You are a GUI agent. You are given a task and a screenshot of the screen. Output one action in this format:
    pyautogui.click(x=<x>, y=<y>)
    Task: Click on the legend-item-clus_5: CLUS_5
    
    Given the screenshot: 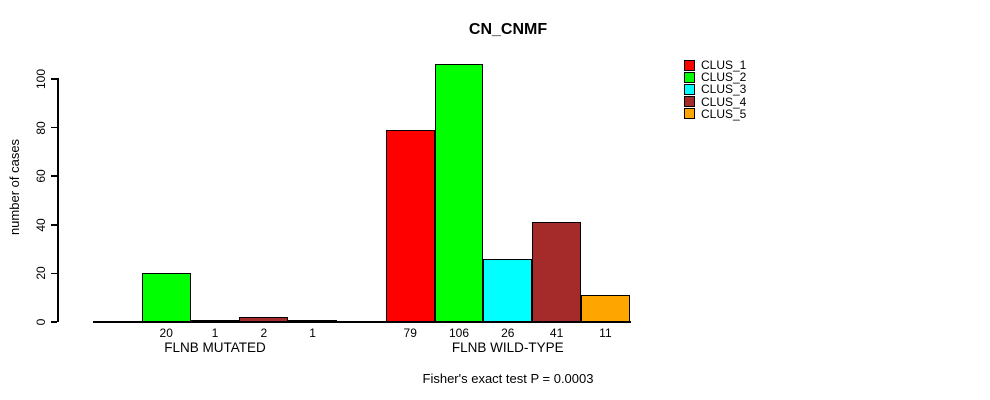 What is the action you would take?
    pyautogui.click(x=715, y=114)
    